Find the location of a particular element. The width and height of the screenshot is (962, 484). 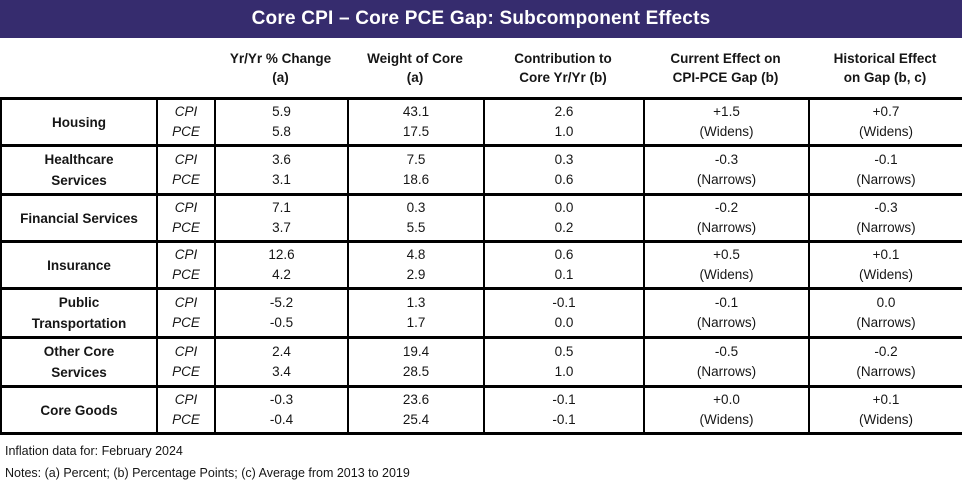

pce-weight-value: 18.6 is located at coordinates (416, 179).